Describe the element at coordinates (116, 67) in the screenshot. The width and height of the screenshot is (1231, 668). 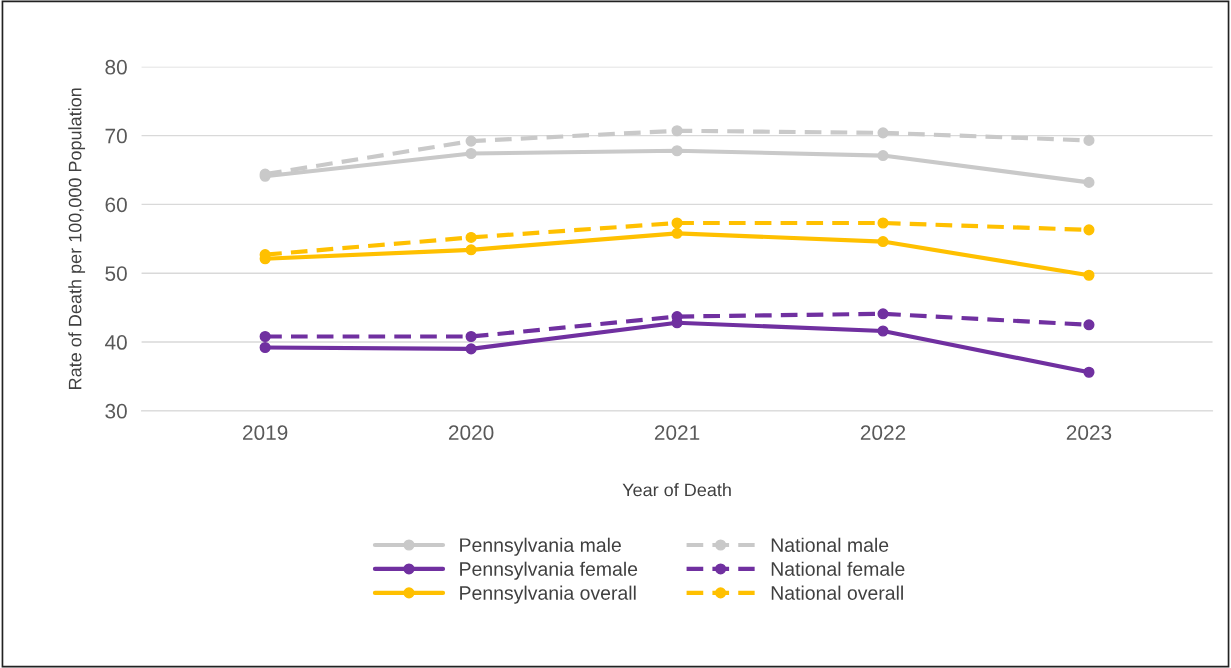
I see `y-tick-label: 80` at that location.